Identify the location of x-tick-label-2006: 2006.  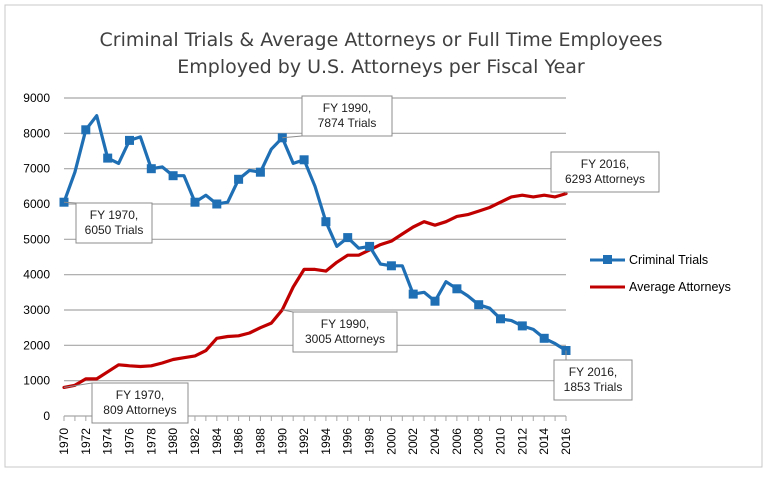
(457, 441).